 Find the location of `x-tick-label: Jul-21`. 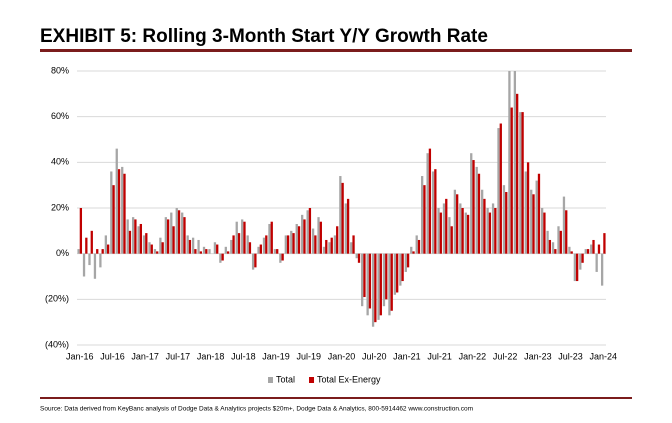

x-tick-label: Jul-21 is located at coordinates (439, 356).